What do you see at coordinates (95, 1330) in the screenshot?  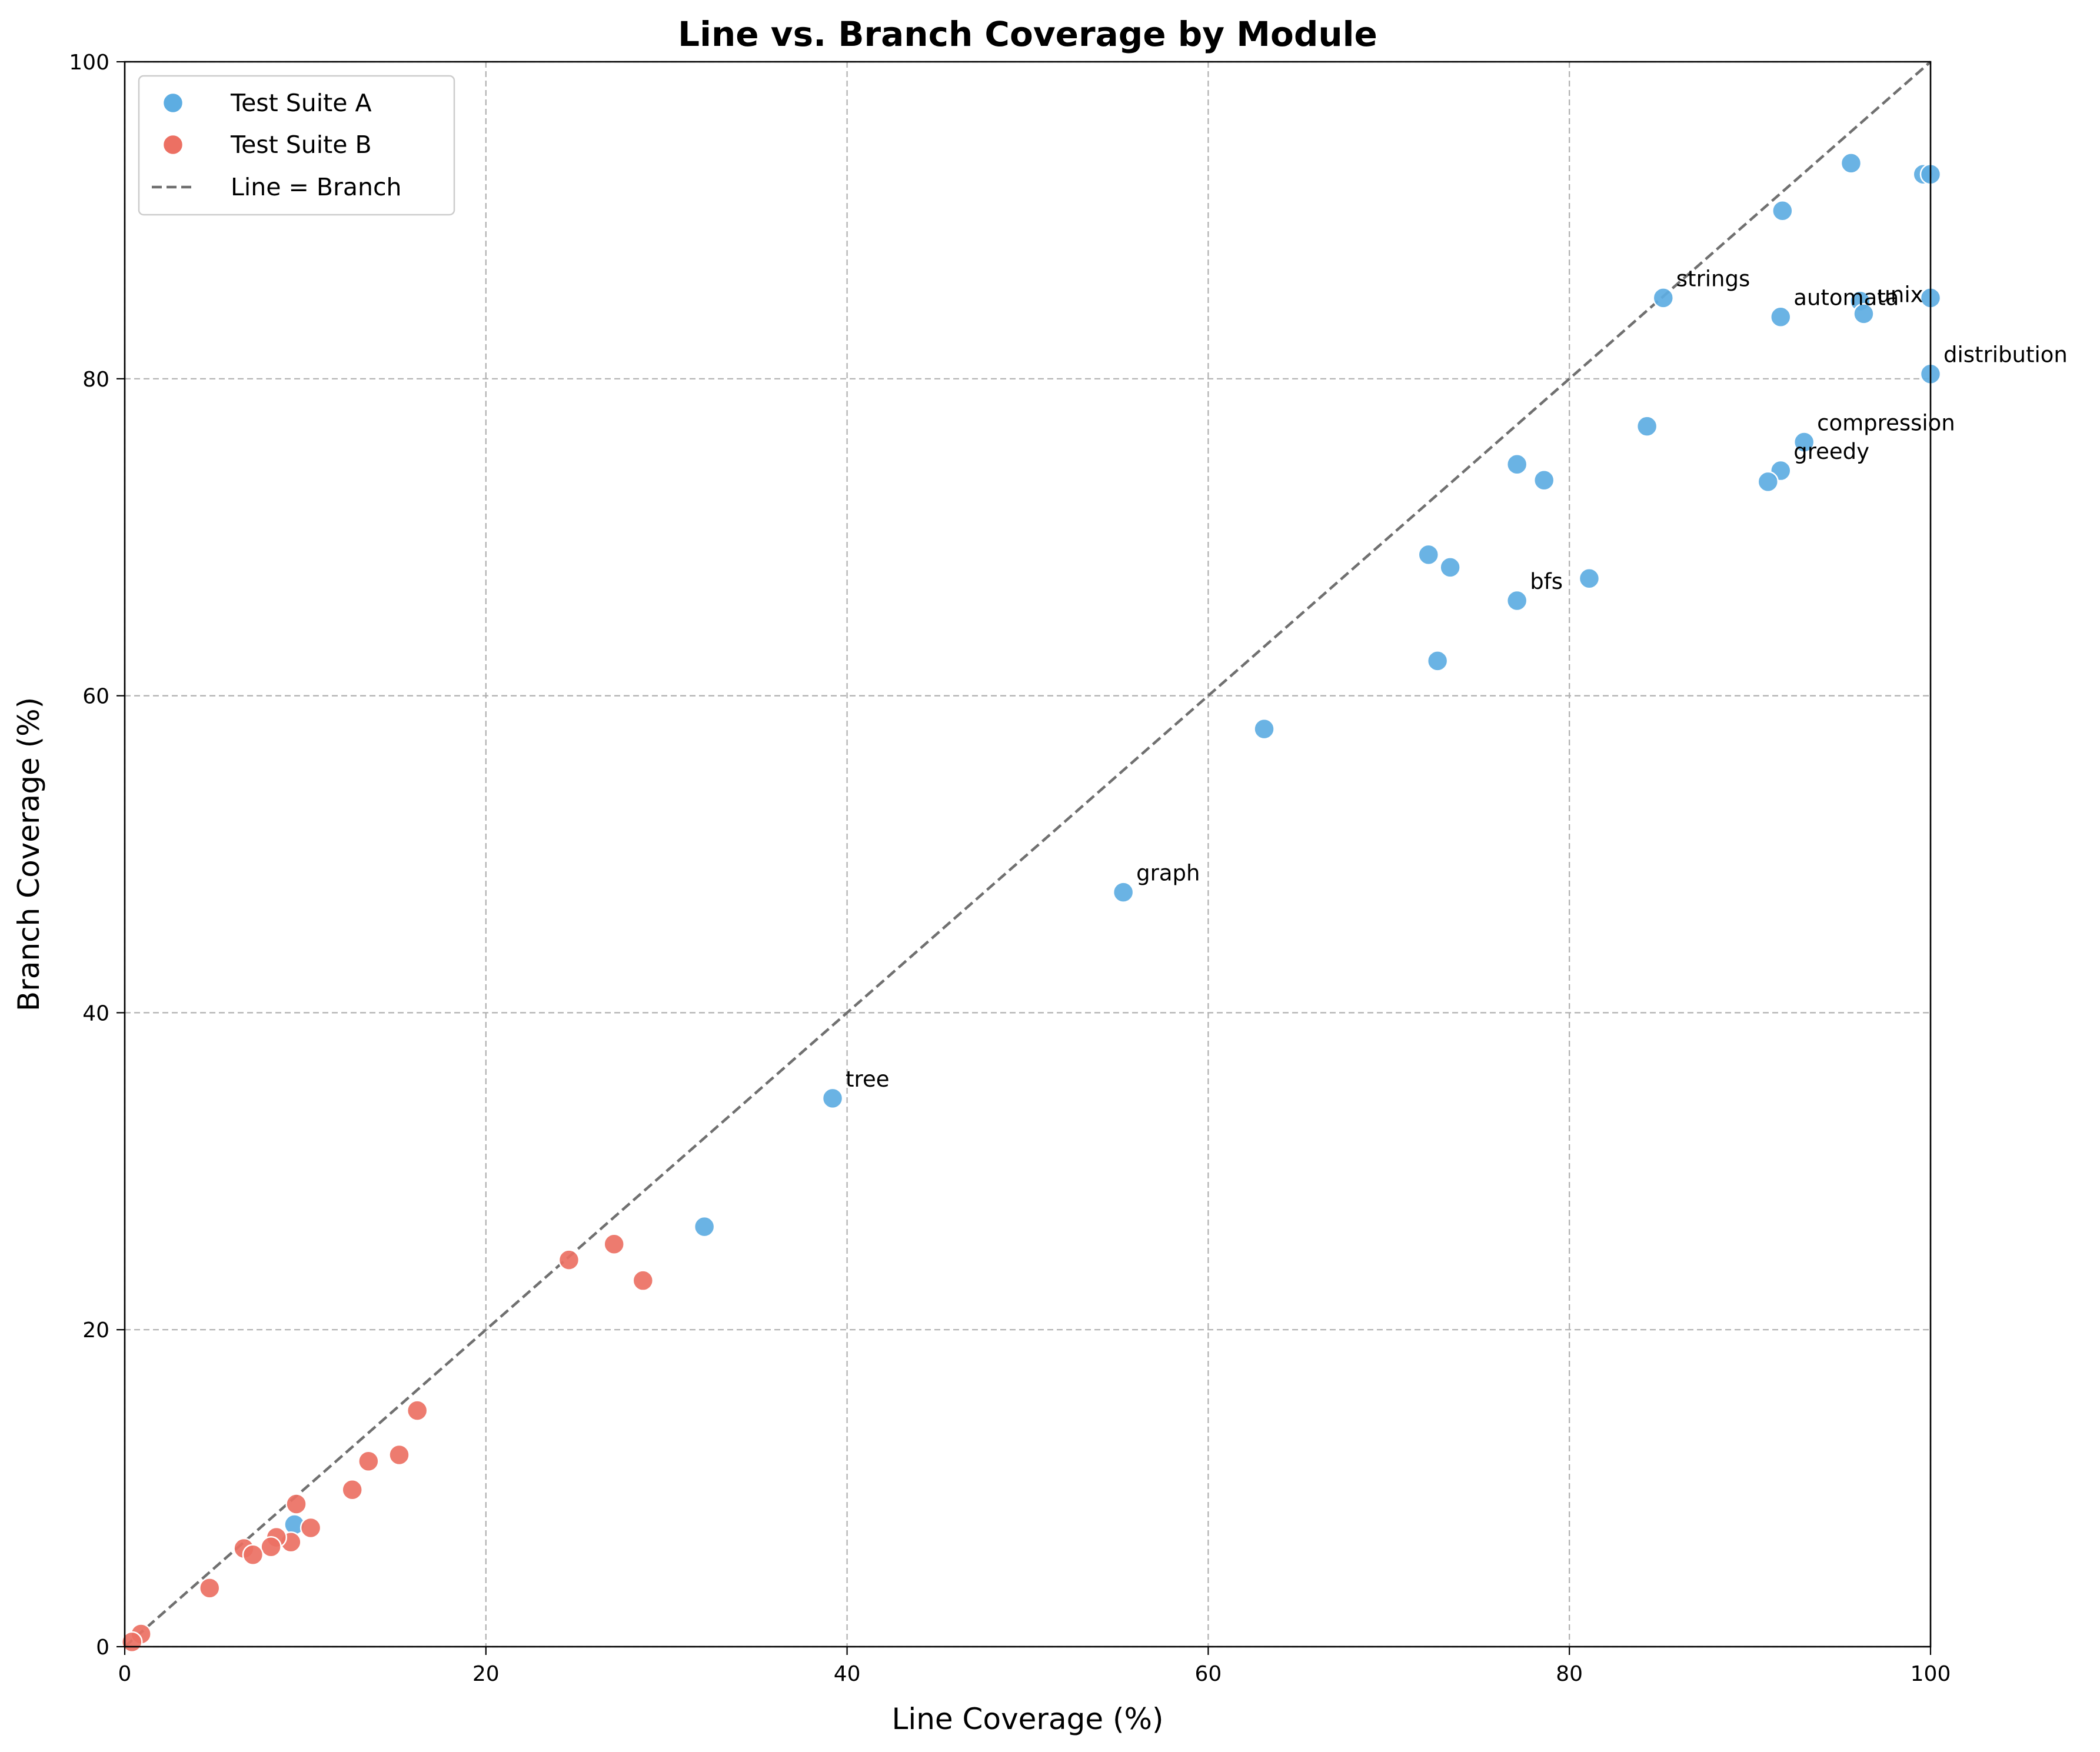 I see `y-tick-label: 20` at bounding box center [95, 1330].